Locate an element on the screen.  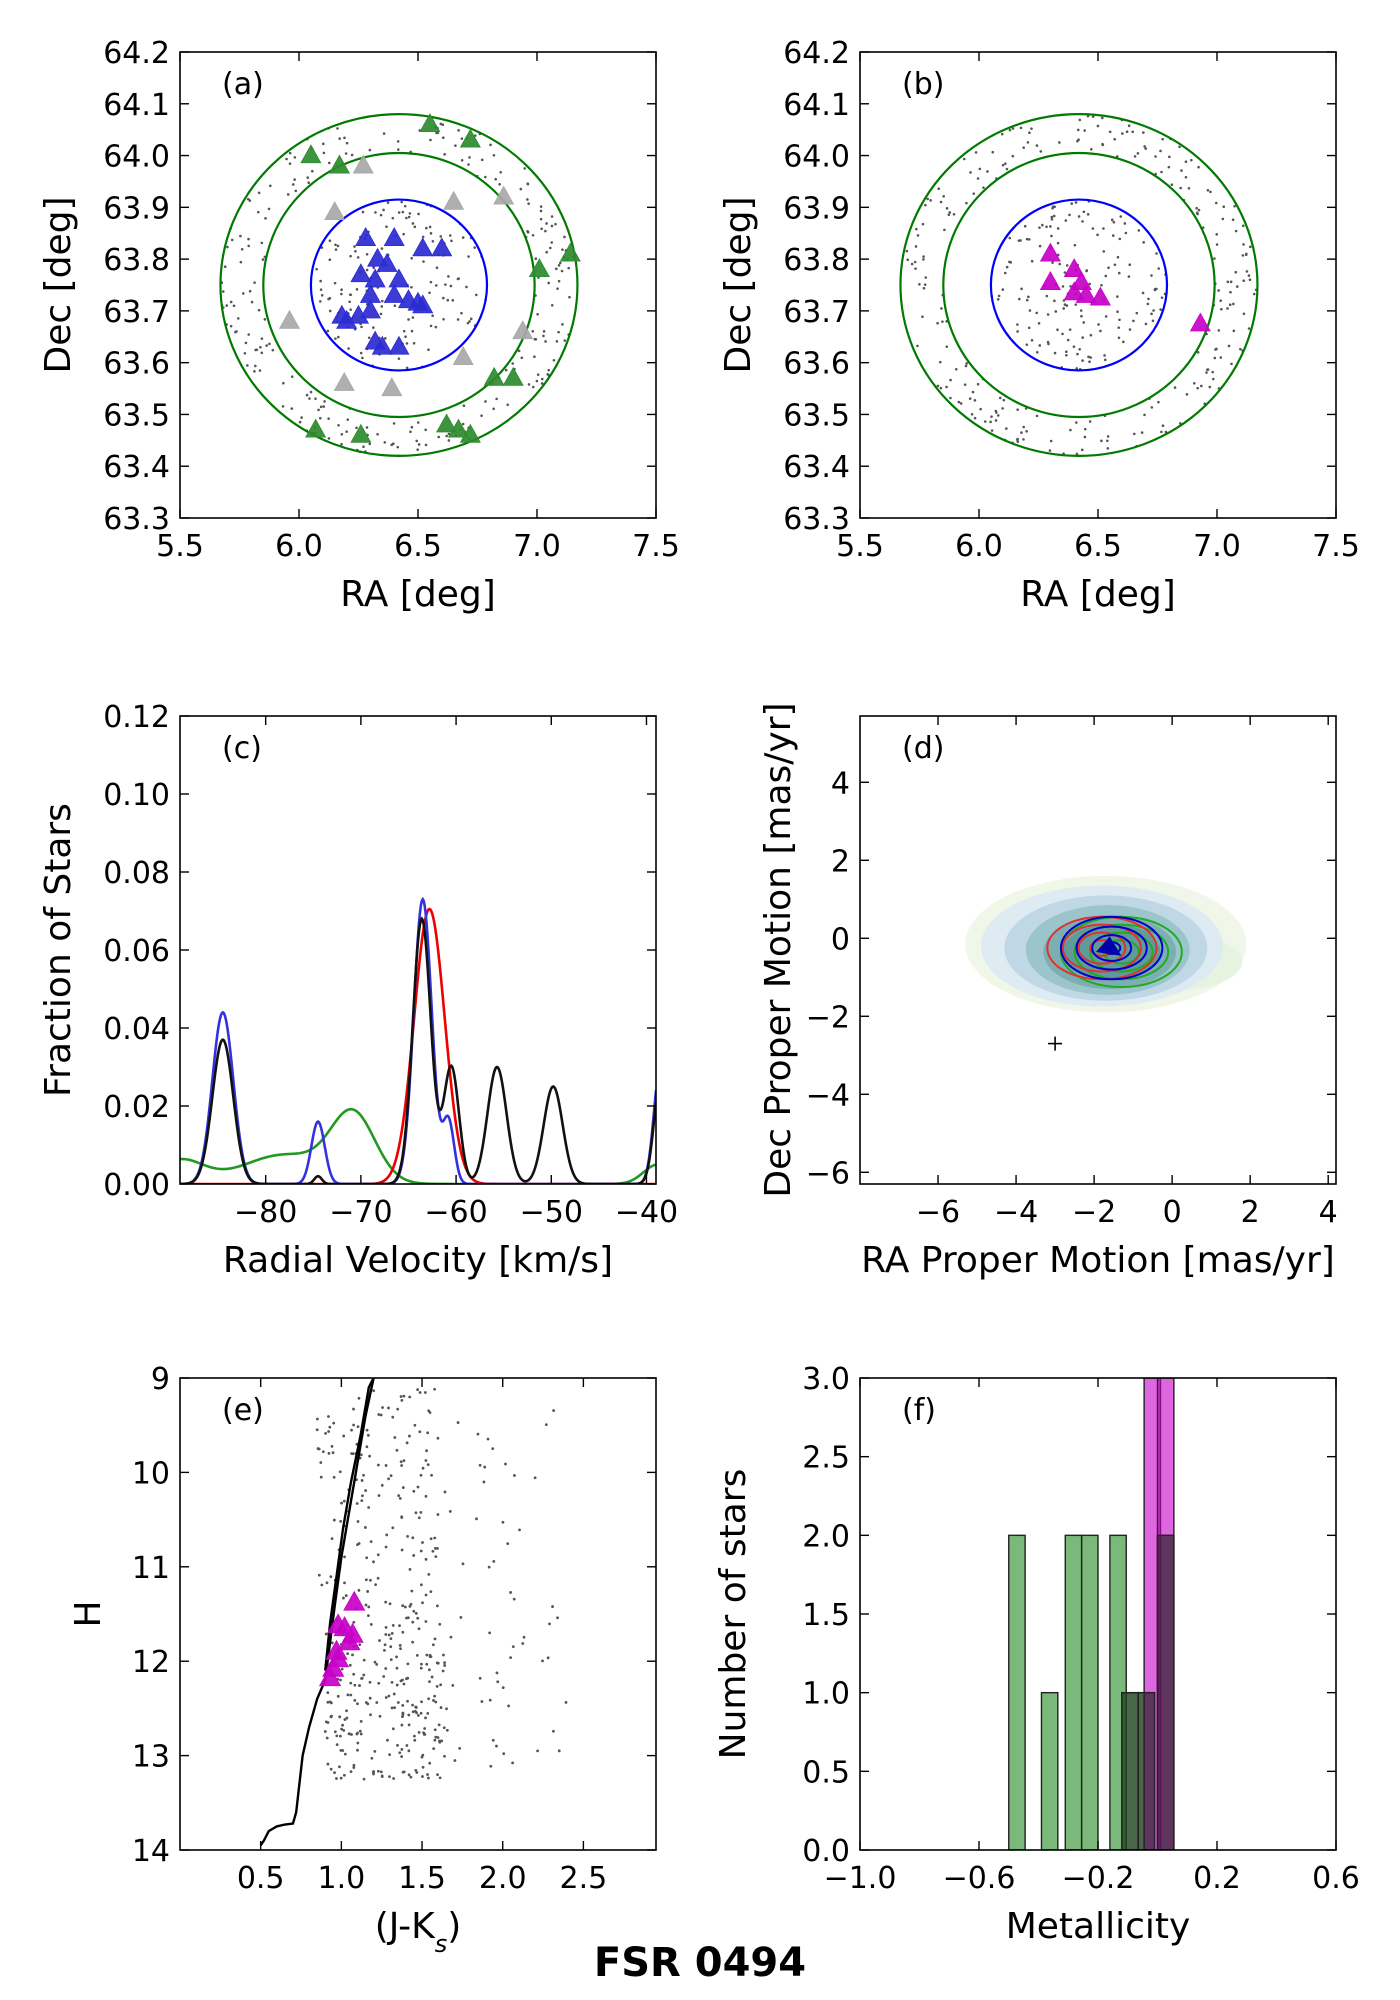
star-gray is located at coordinates (463, 356).